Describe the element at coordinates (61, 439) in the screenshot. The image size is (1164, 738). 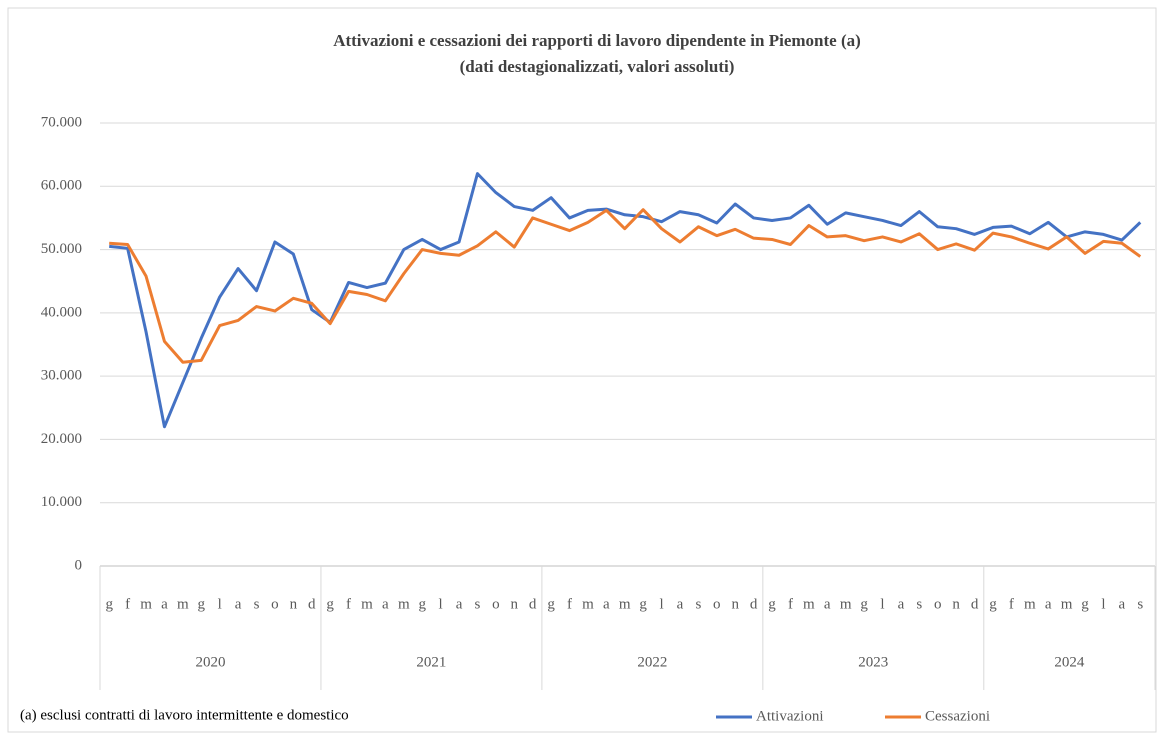
I see `y-tick-label: 20.000` at that location.